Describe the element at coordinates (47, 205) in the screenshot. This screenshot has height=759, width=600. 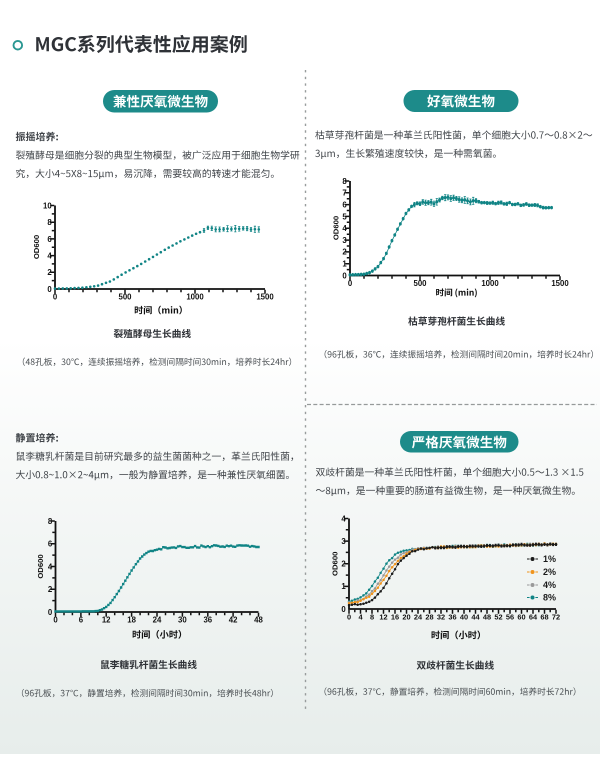
I see `svg-text: 10` at that location.